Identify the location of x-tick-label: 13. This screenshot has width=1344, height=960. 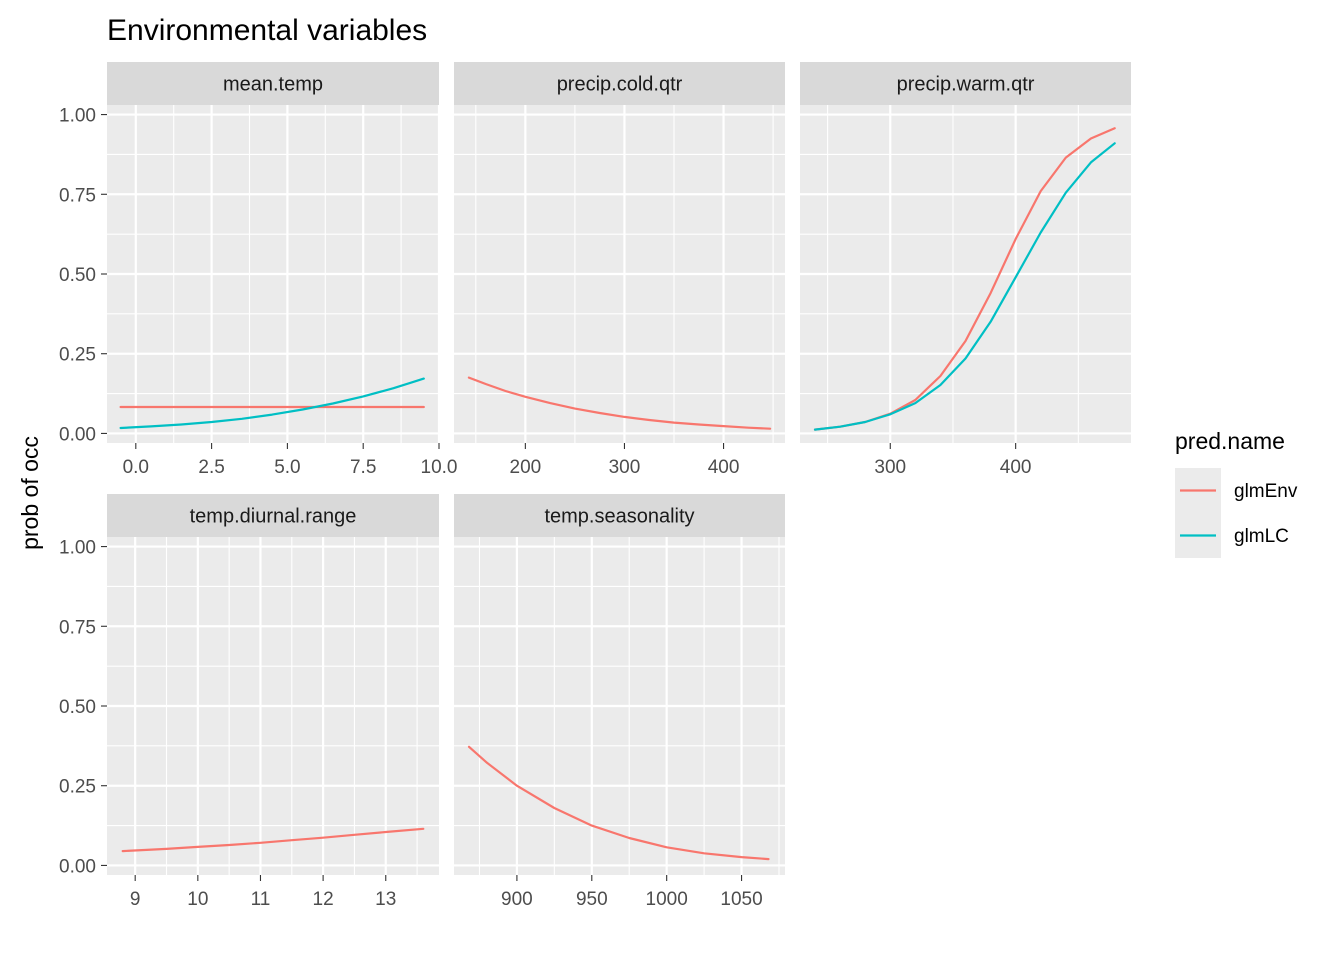
(385, 899).